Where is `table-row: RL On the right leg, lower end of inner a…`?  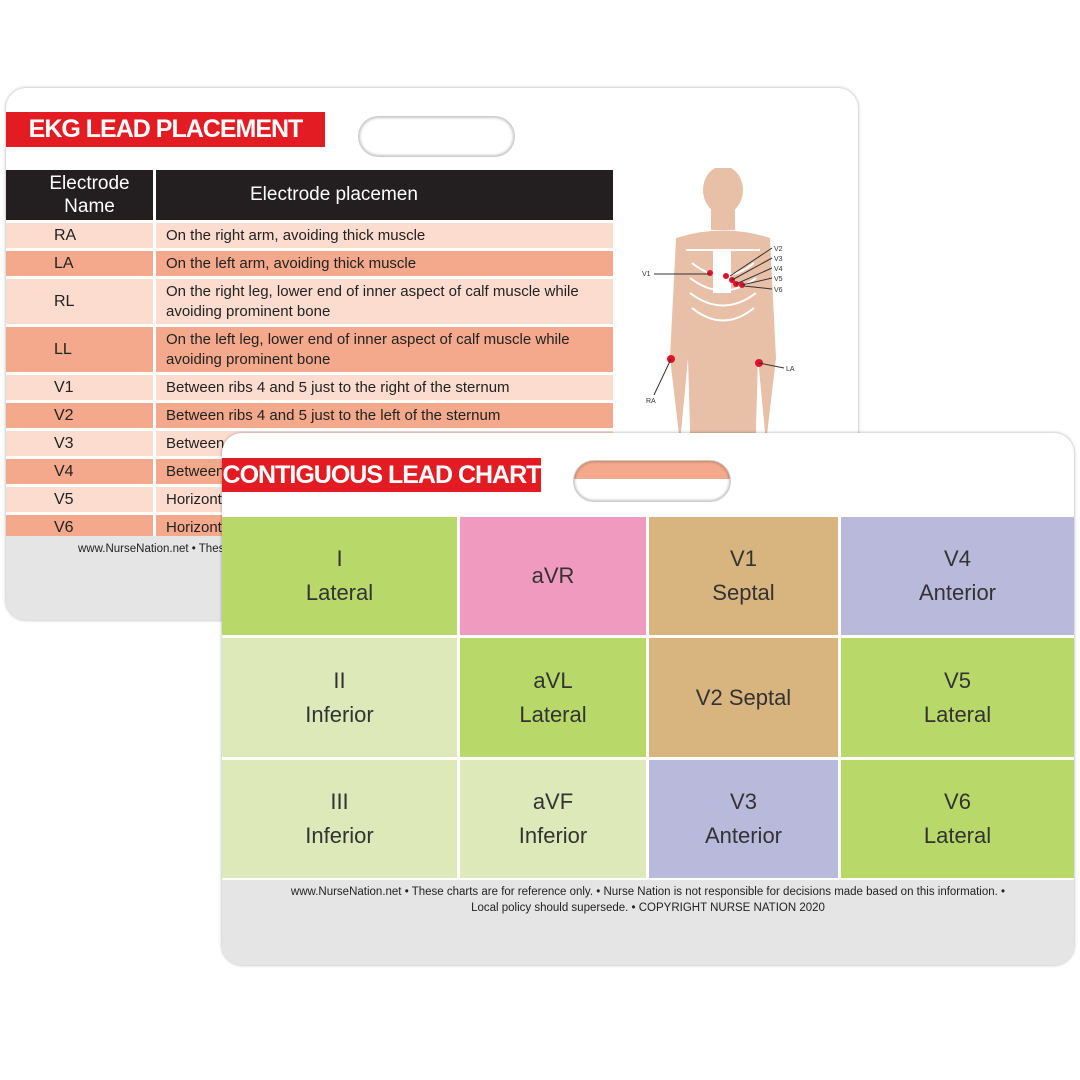
table-row: RL On the right leg, lower end of inner a… is located at coordinates (309, 301).